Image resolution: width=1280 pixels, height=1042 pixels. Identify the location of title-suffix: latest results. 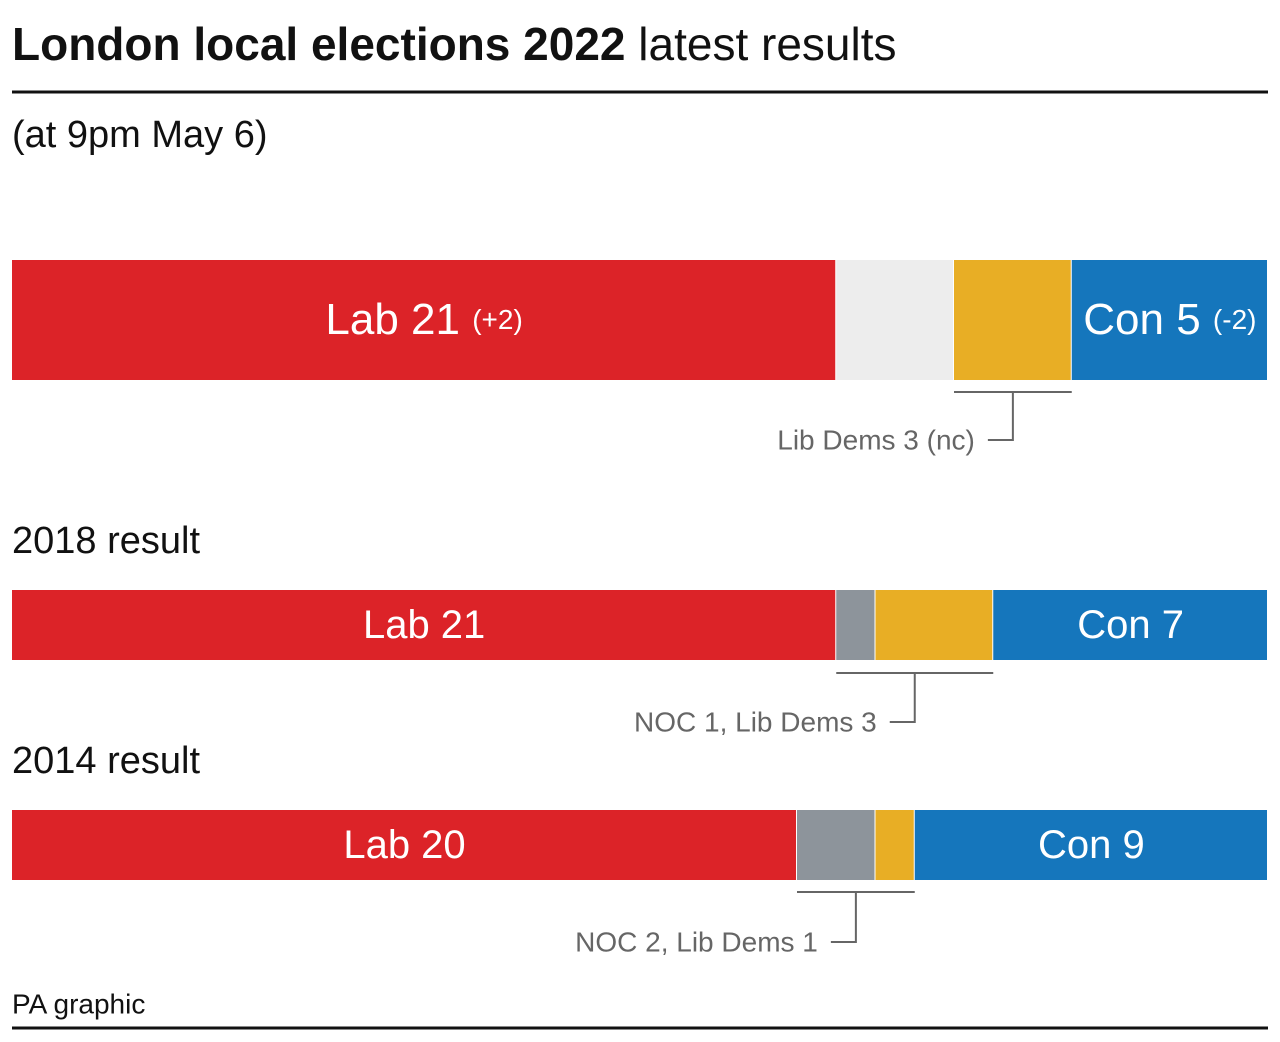
(767, 44).